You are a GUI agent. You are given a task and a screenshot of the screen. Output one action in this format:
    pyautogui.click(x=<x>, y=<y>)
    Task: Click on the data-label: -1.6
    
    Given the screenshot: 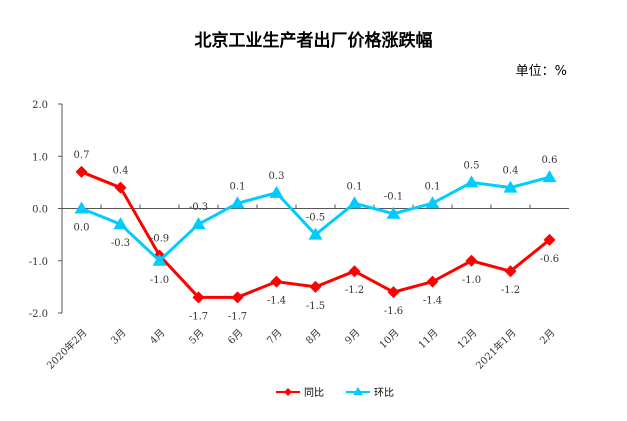 What is the action you would take?
    pyautogui.click(x=393, y=311)
    